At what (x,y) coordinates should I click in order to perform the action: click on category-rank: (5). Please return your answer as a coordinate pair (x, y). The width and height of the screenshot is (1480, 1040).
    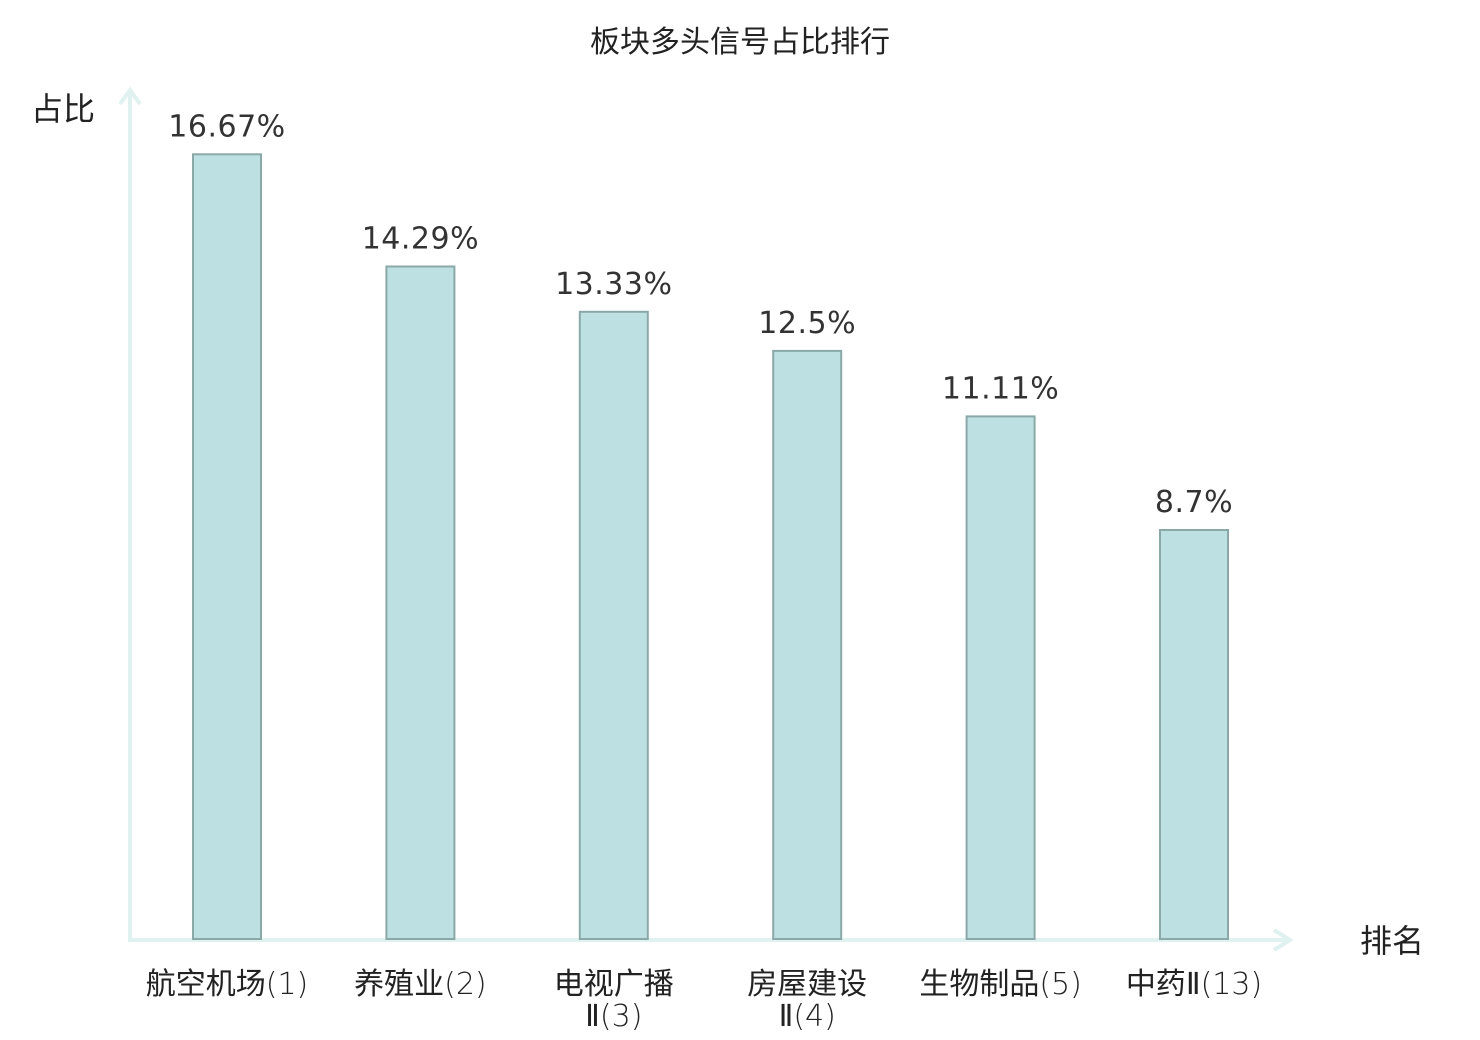
    Looking at the image, I should click on (1060, 984).